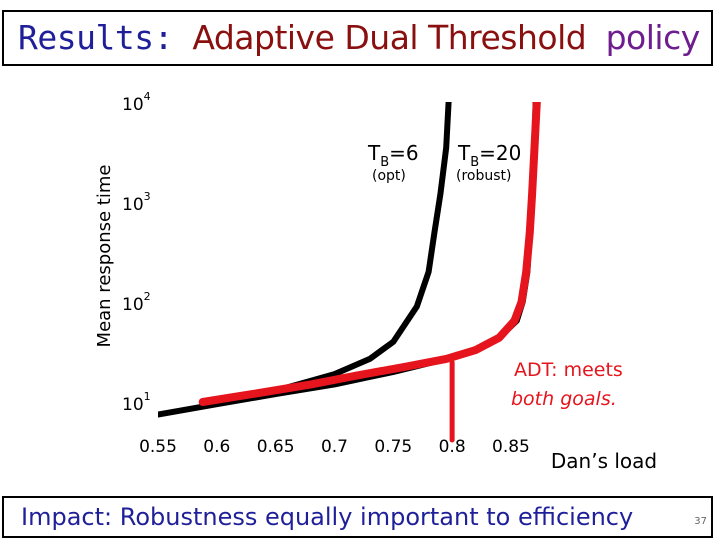 This screenshot has width=720, height=540. I want to click on tb20-note: (robust), so click(483, 176).